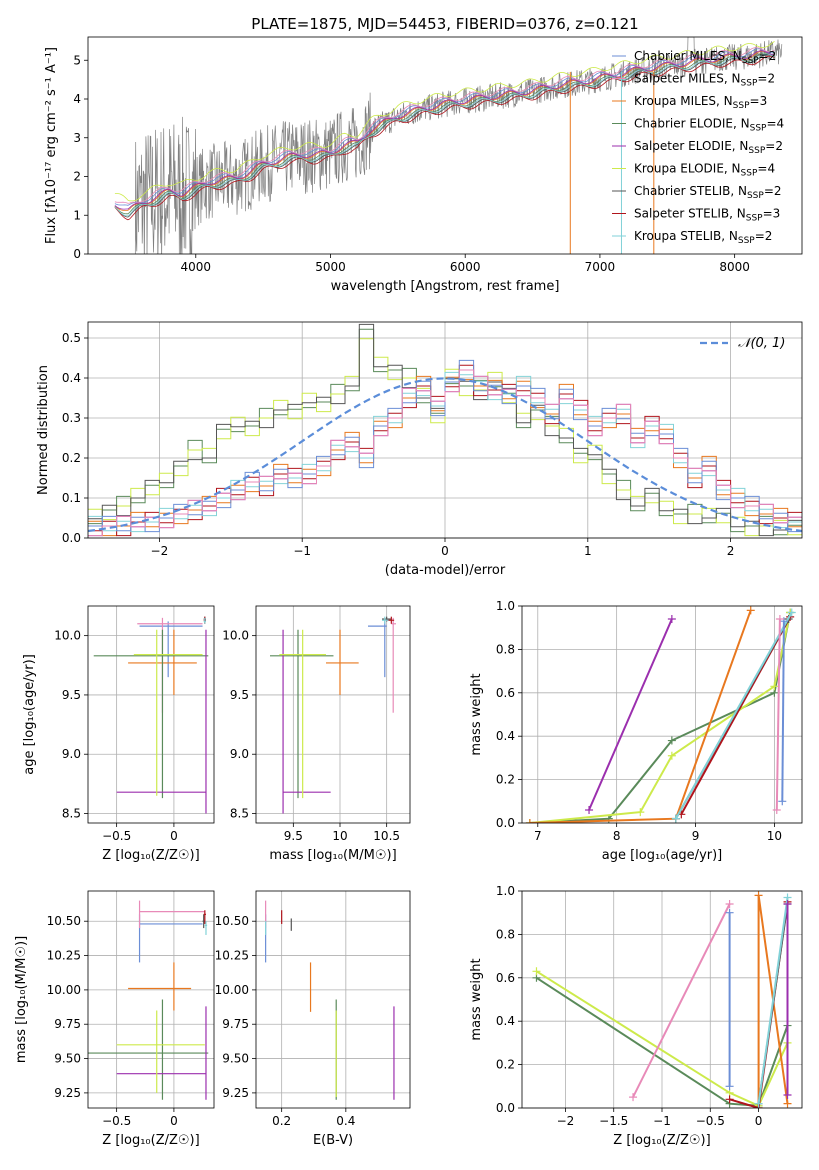 This screenshot has width=819, height=1170. Describe the element at coordinates (690, 214) in the screenshot. I see `legend-label-text: Salpeter STELIB, N` at that location.